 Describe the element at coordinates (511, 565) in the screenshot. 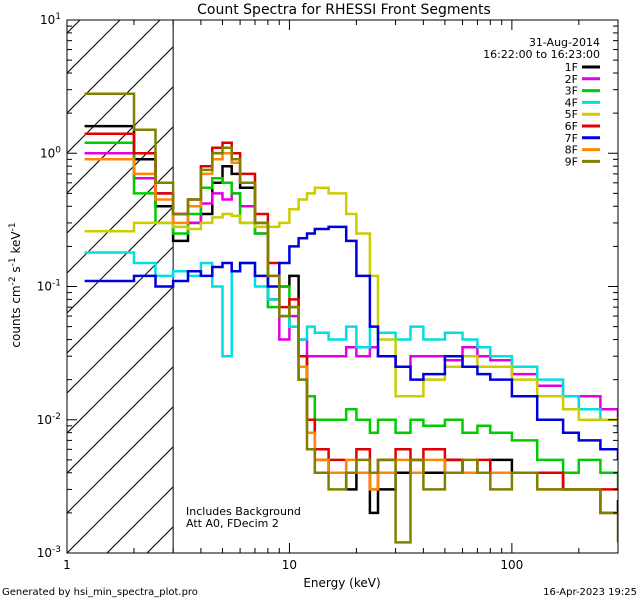

I see `x-tick-label: 100` at that location.